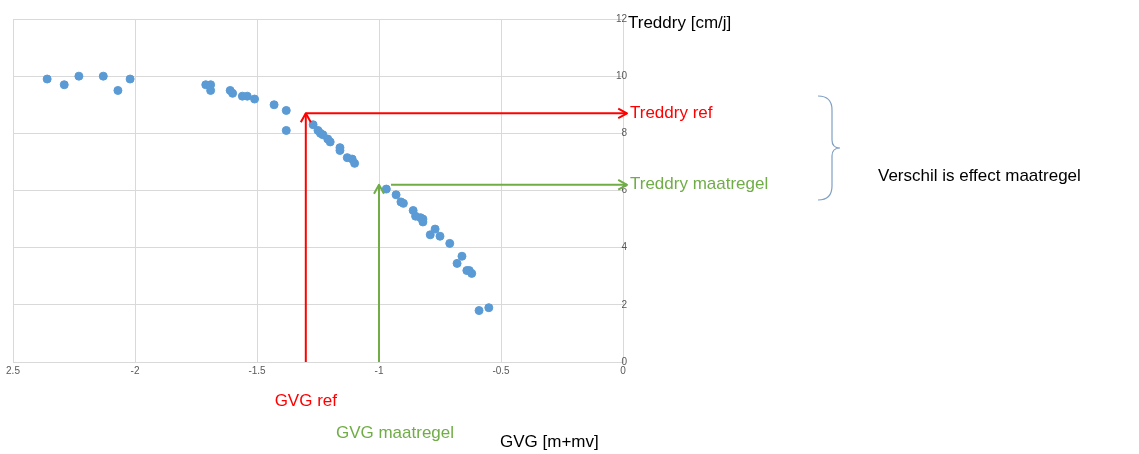 Image resolution: width=1139 pixels, height=454 pixels. Describe the element at coordinates (621, 18) in the screenshot. I see `y-tick-label: 12` at that location.